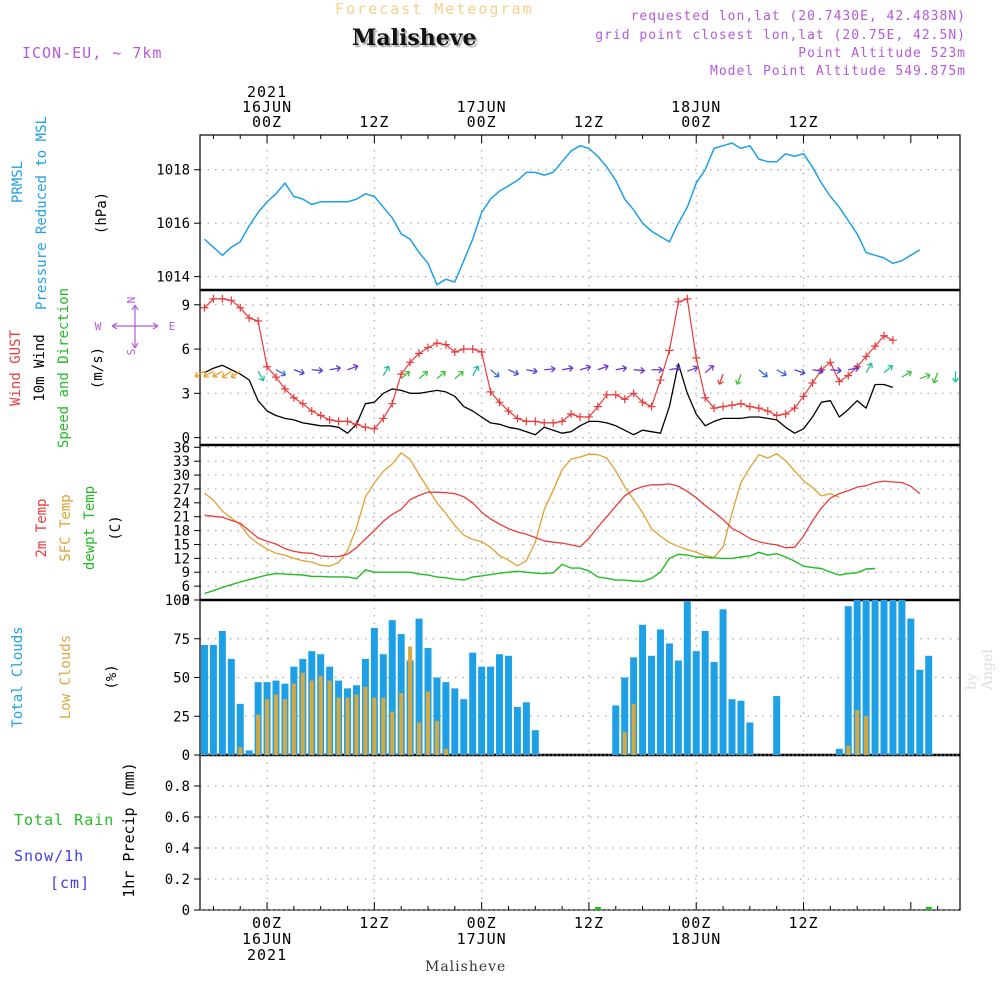  I want to click on y-tick-label: 1016, so click(173, 224).